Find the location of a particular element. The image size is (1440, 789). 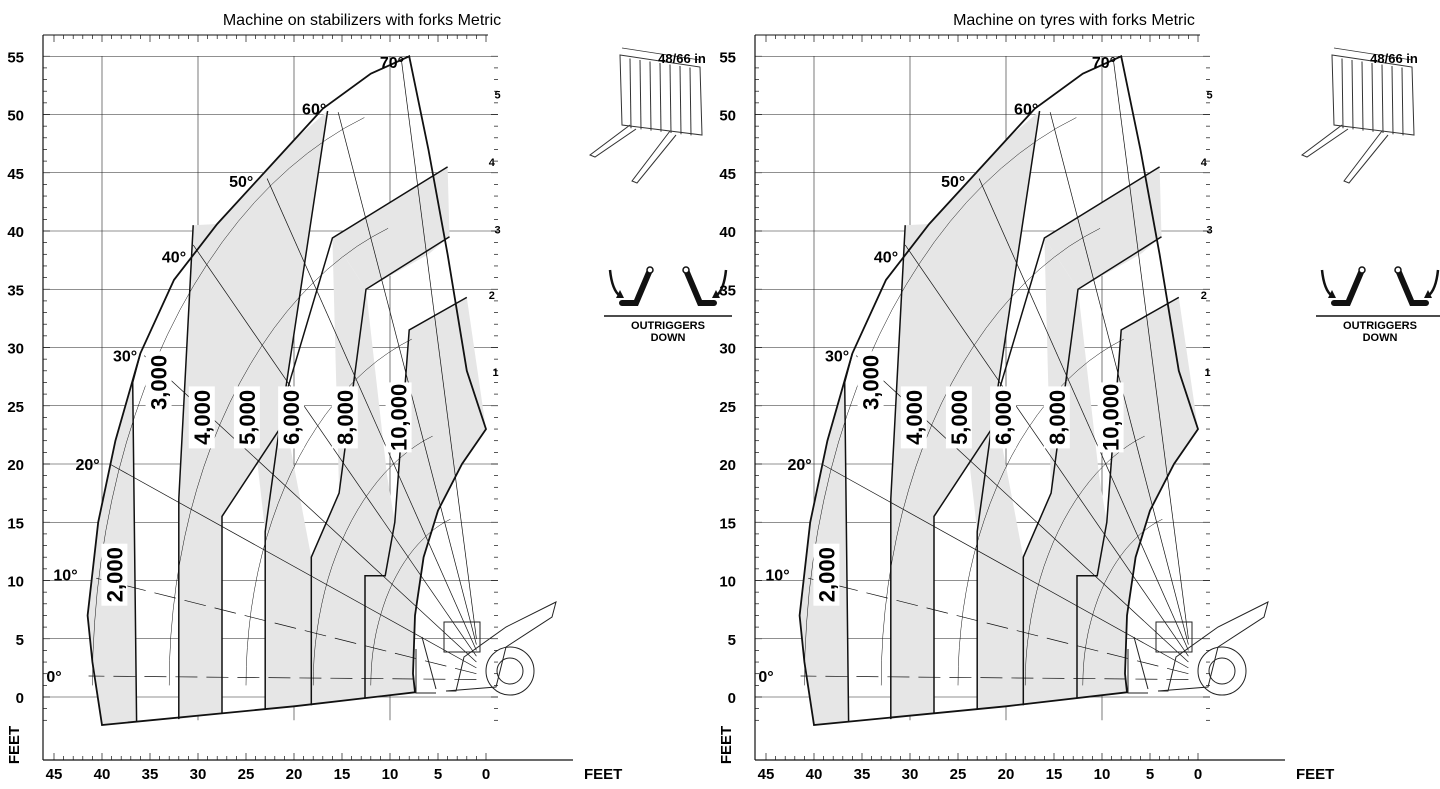

angle-label: 10° is located at coordinates (777, 576).